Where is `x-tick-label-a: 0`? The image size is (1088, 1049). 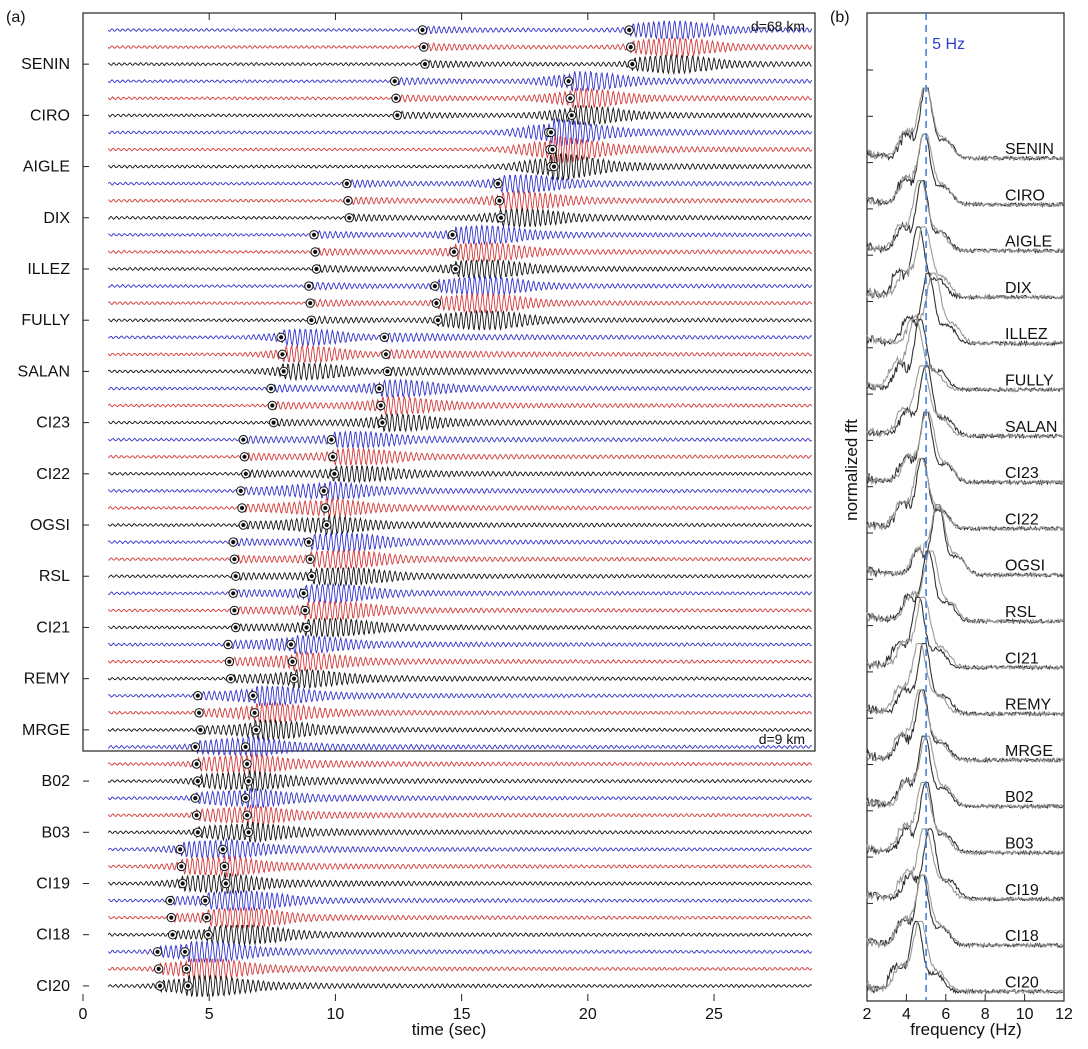
x-tick-label-a: 0 is located at coordinates (83, 1014).